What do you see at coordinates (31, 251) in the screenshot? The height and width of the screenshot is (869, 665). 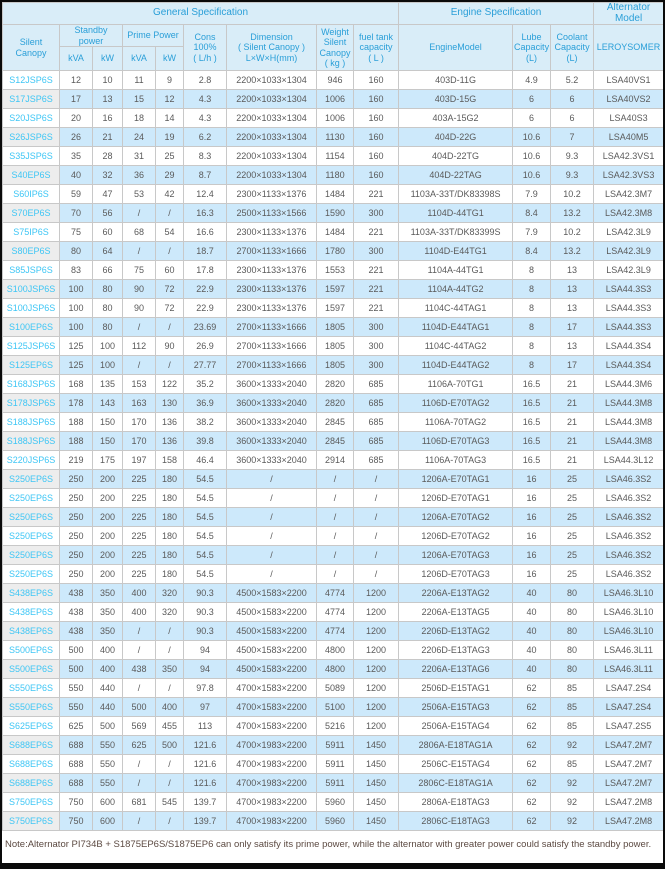 I see `model-link-cell: S80EP6S` at bounding box center [31, 251].